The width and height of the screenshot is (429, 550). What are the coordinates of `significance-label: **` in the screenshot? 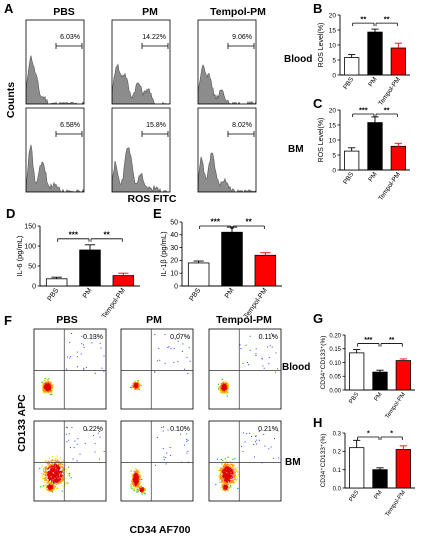 It's located at (392, 340).